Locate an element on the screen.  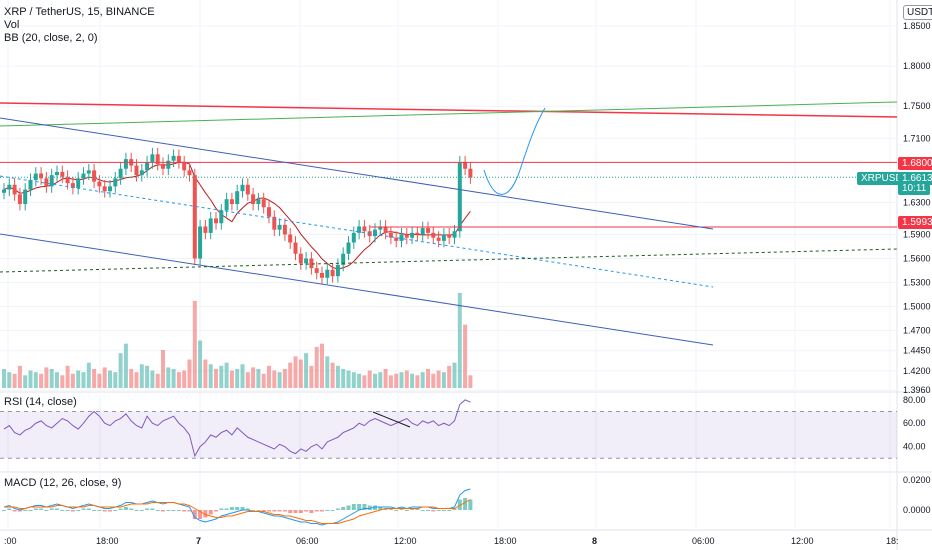
rsi-tick-label: 40.00 is located at coordinates (914, 447).